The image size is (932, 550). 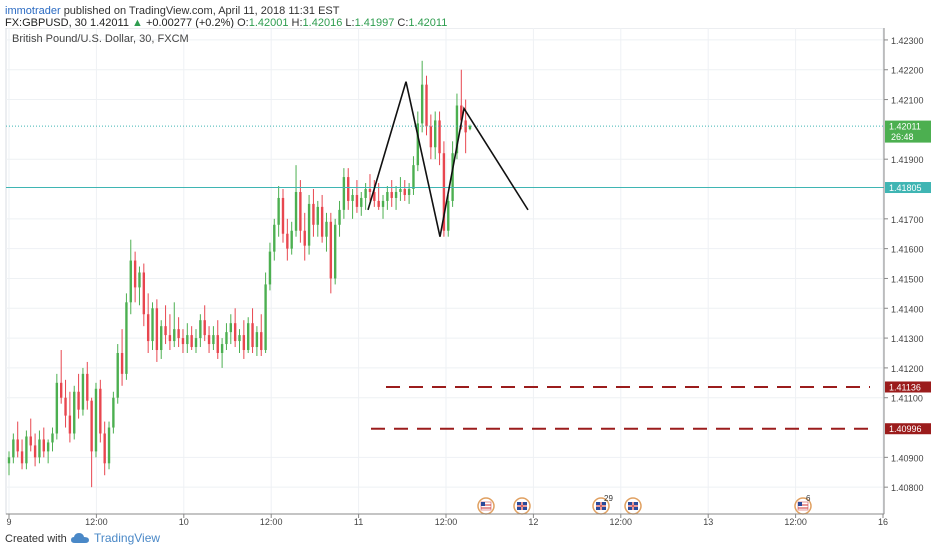 I want to click on cloud-icon, so click(x=80, y=538).